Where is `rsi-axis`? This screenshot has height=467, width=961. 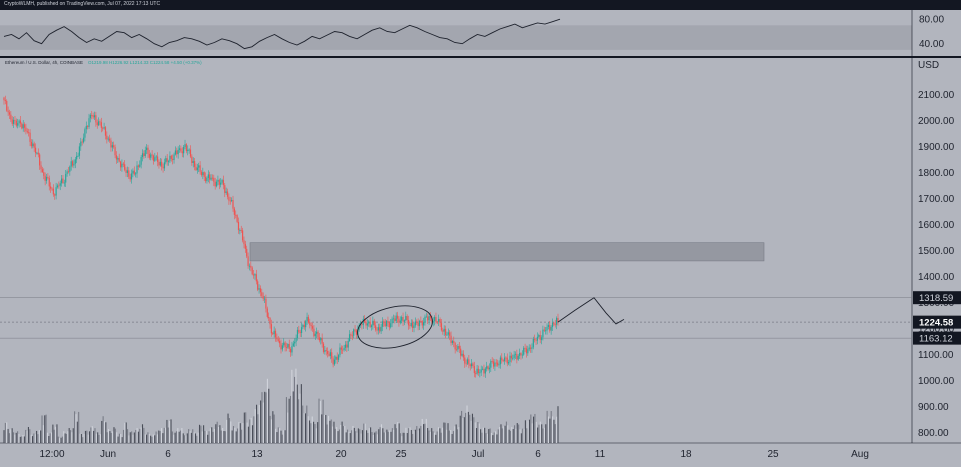
rsi-axis is located at coordinates (936, 33).